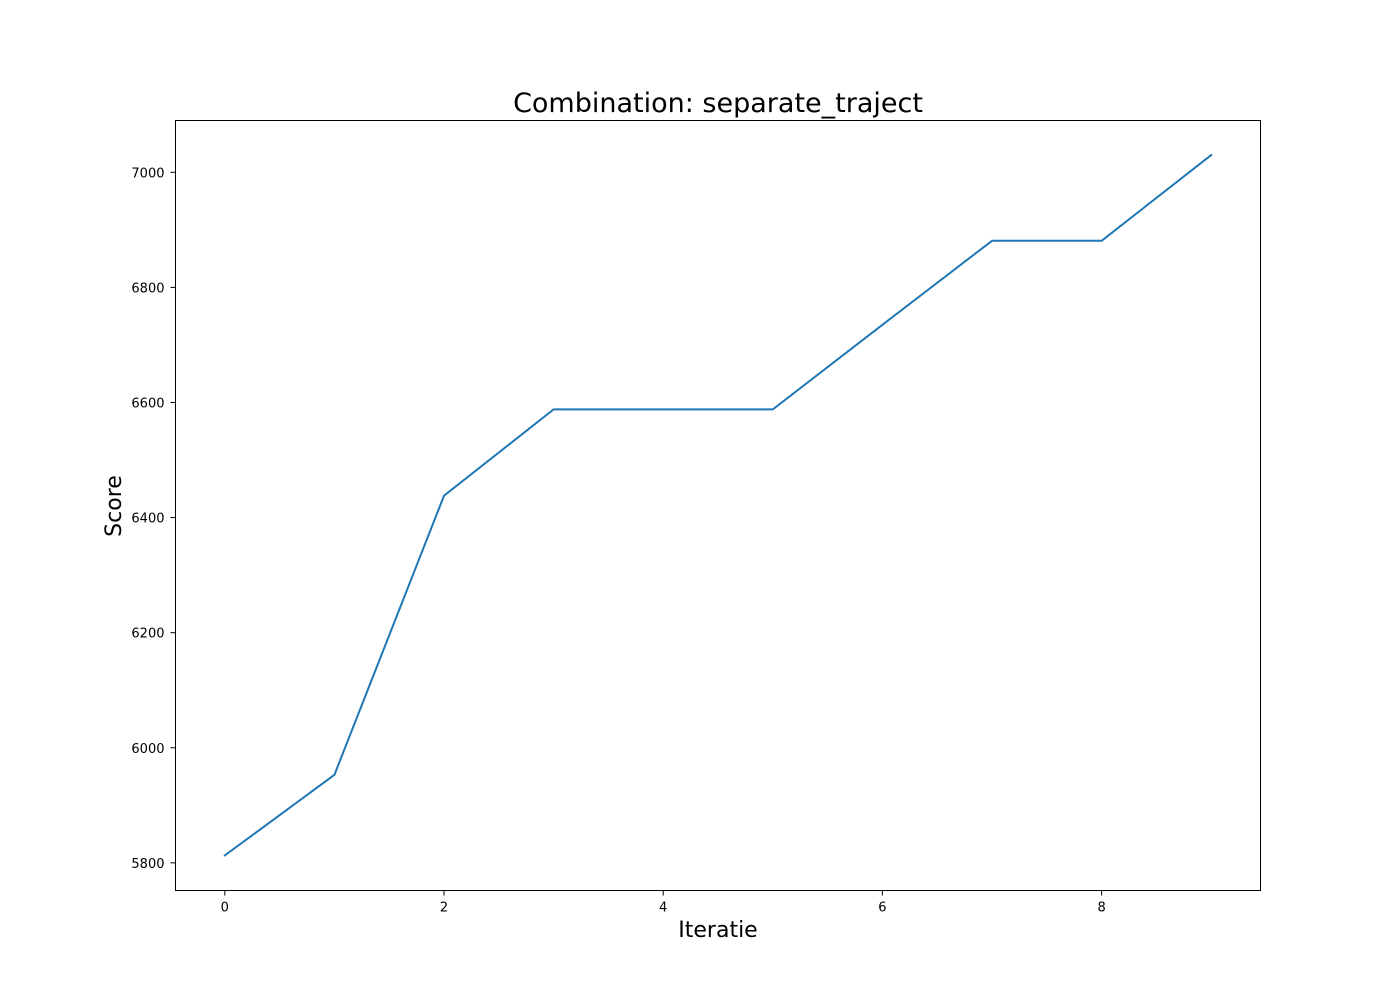 Image resolution: width=1400 pixels, height=1005 pixels. What do you see at coordinates (147, 403) in the screenshot?
I see `y-tick-label: 6600` at bounding box center [147, 403].